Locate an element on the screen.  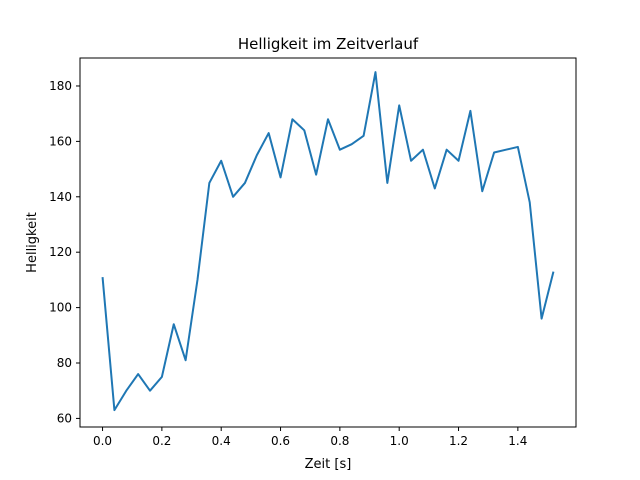
y-tick-label: 160 is located at coordinates (60, 141).